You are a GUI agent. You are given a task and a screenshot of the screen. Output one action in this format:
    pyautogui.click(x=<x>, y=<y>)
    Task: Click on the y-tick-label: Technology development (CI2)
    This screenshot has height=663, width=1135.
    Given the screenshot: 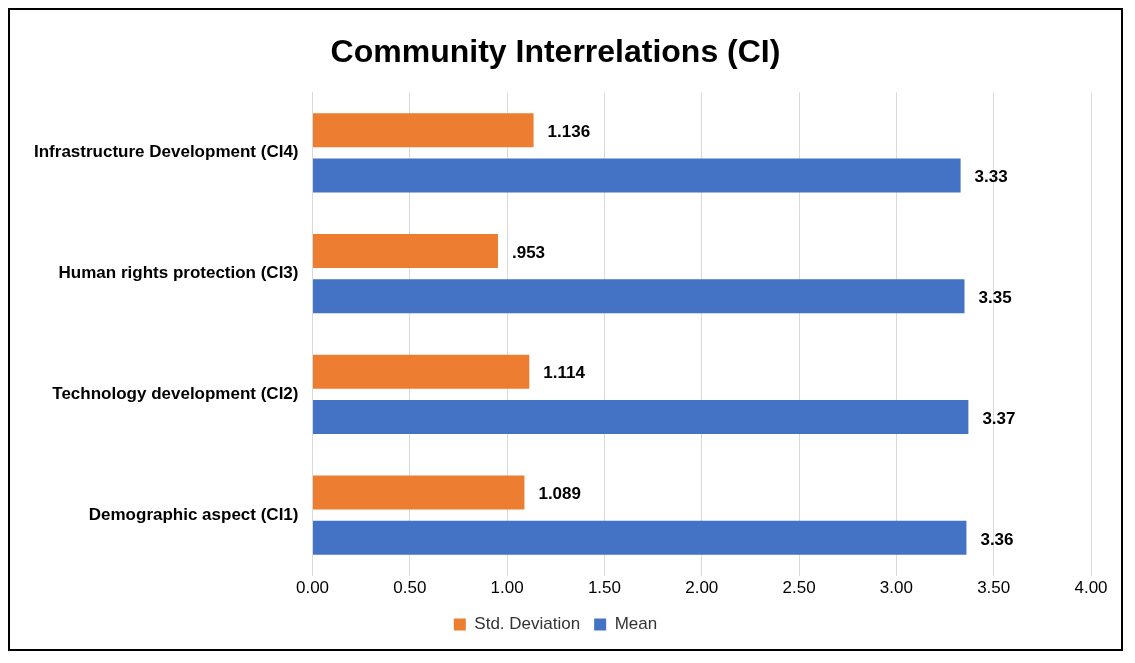 What is the action you would take?
    pyautogui.click(x=175, y=394)
    